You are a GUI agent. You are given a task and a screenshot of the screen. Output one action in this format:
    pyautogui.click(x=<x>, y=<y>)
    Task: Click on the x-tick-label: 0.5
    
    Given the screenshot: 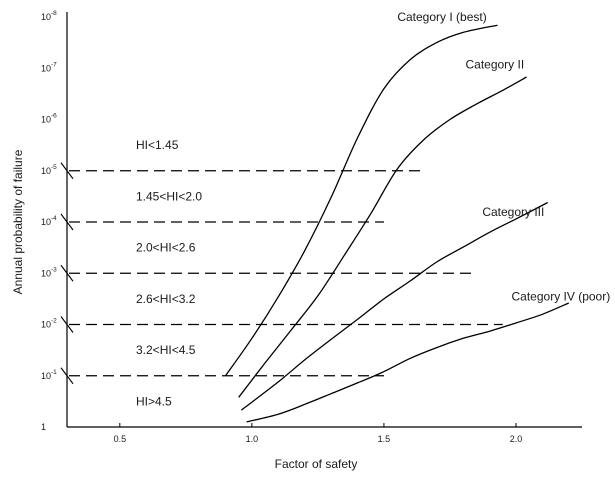 What is the action you would take?
    pyautogui.click(x=120, y=439)
    